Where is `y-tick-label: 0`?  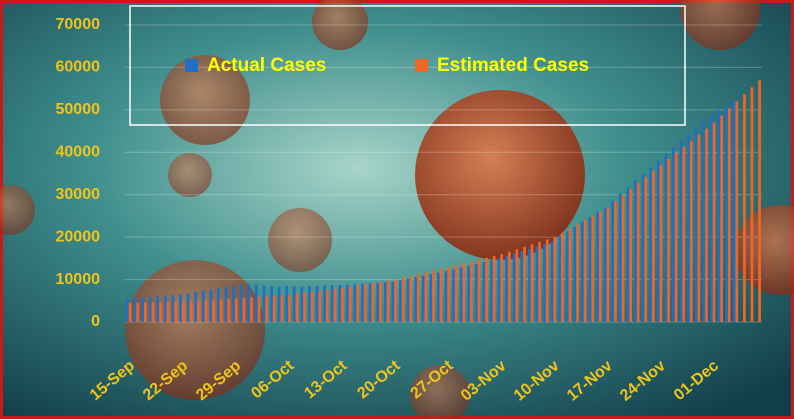 y-tick-label: 0 is located at coordinates (95, 321).